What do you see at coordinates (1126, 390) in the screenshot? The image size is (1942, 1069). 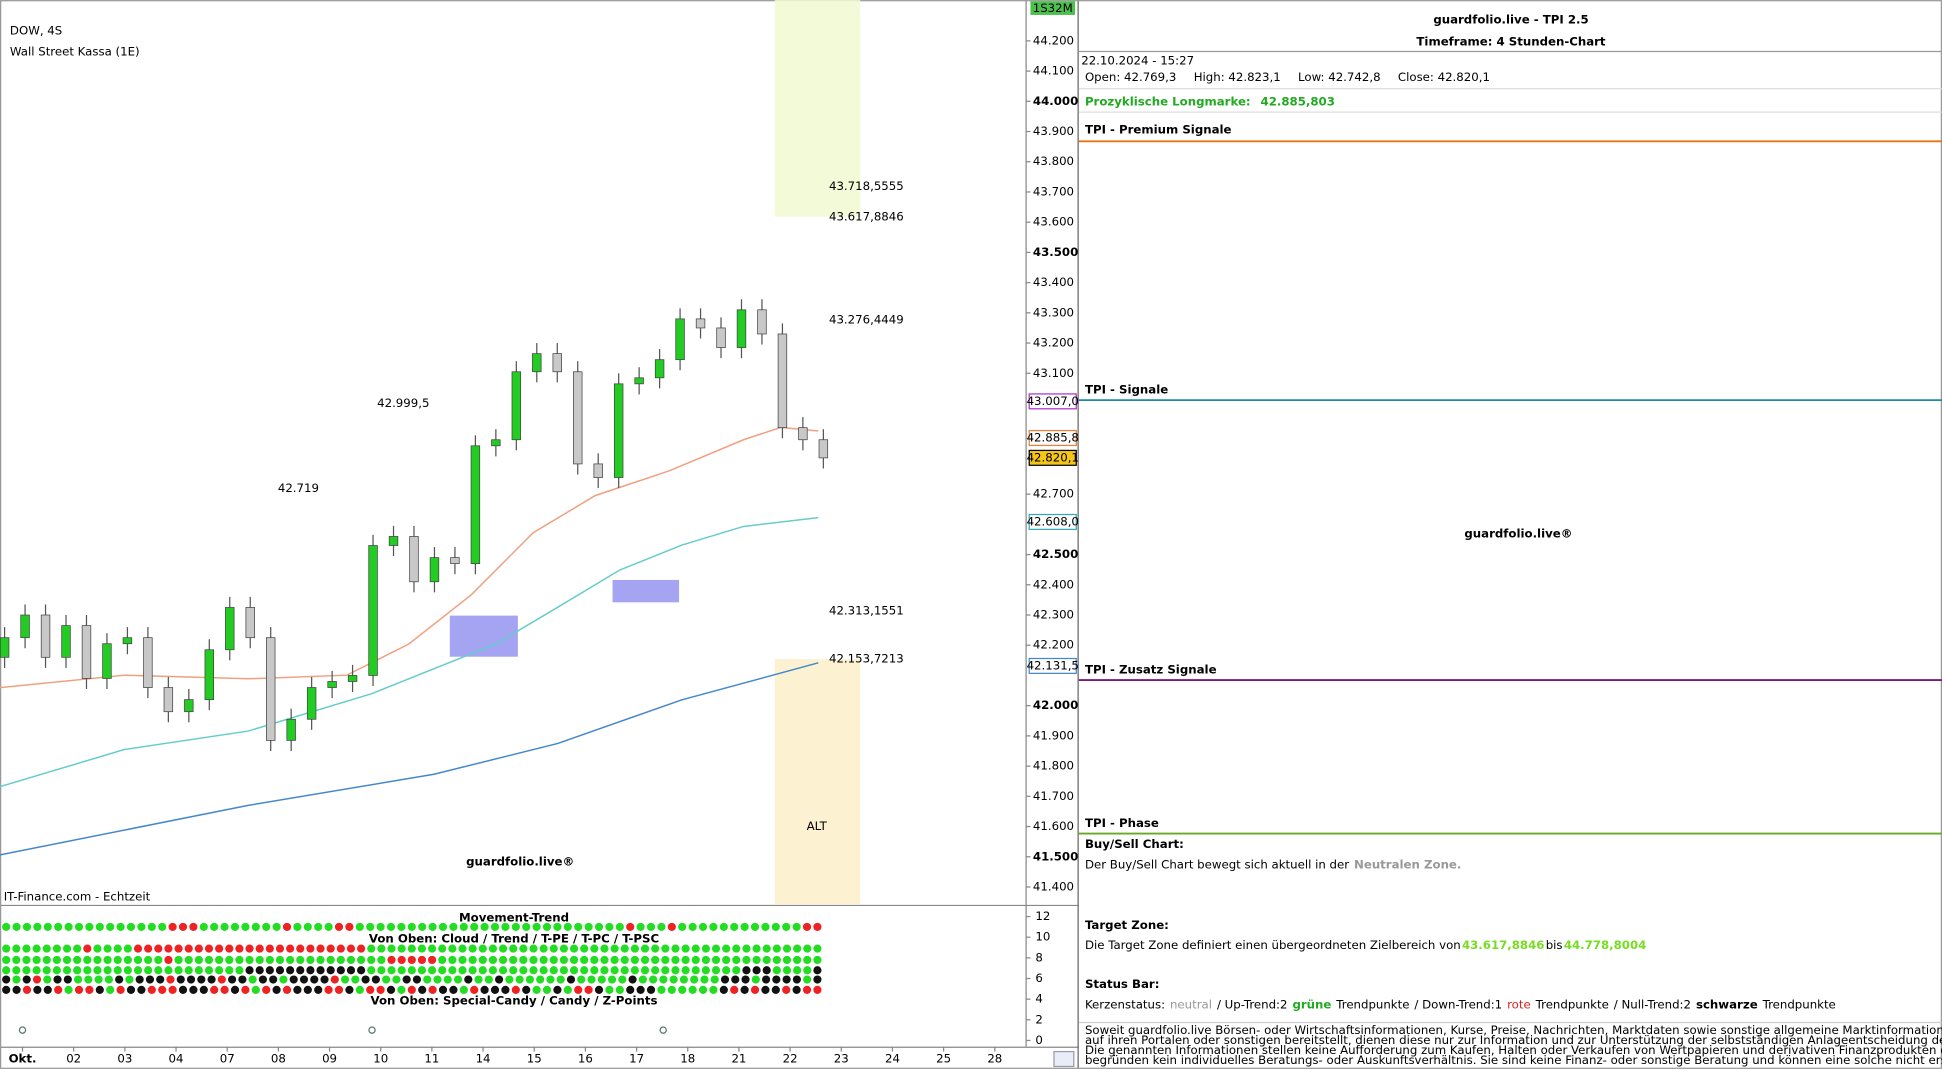 I see `section-heading: TPI - Signale` at bounding box center [1126, 390].